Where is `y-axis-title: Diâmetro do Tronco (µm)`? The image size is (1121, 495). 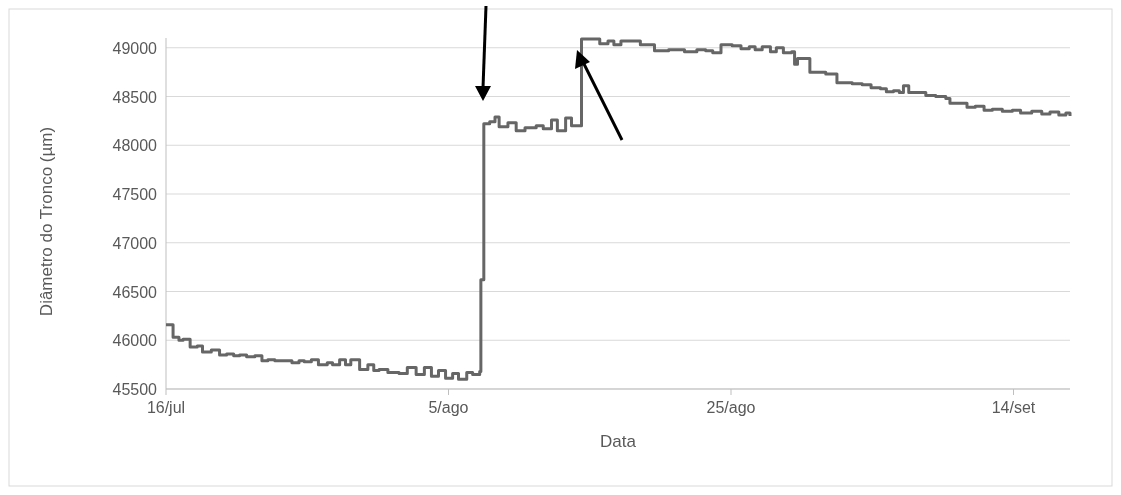 y-axis-title: Diâmetro do Tronco (µm) is located at coordinates (46, 221).